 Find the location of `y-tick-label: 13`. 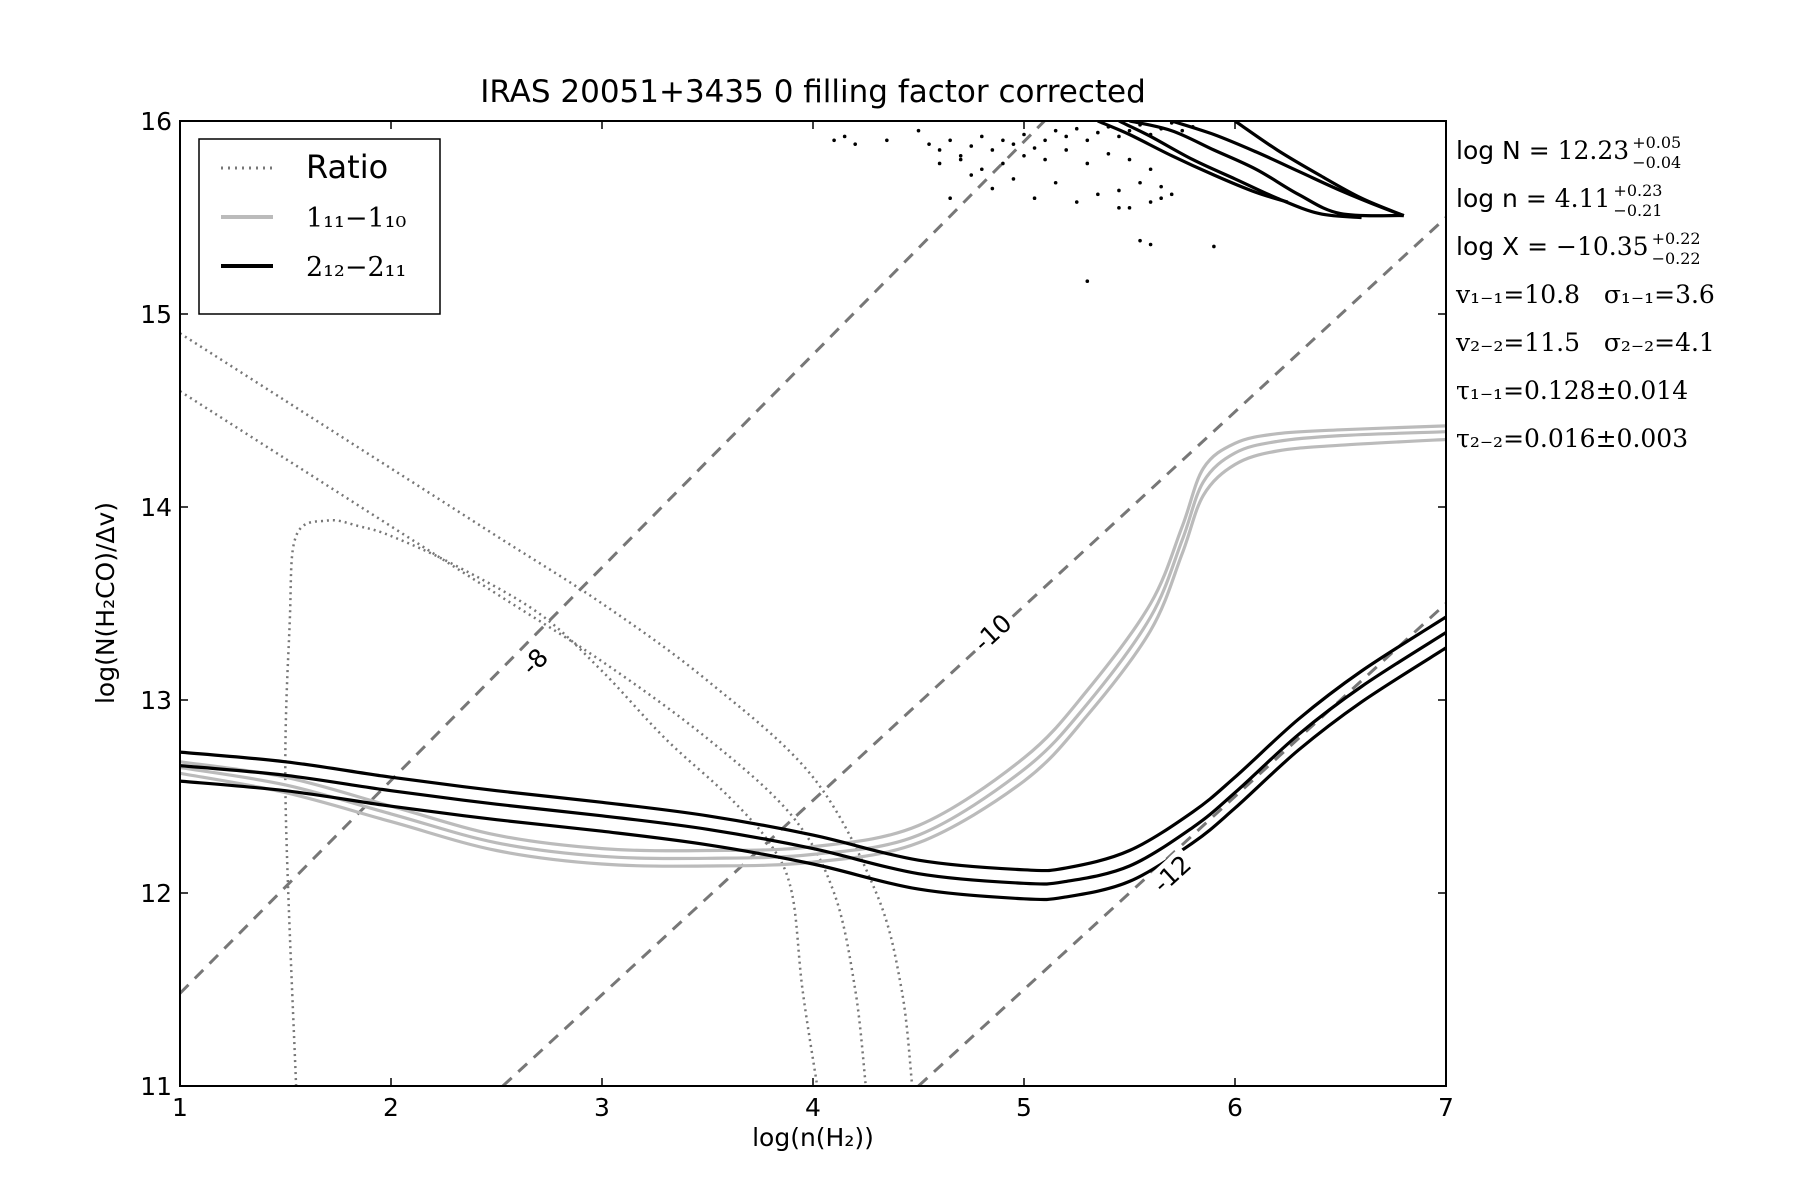

y-tick-label: 13 is located at coordinates (156, 700).